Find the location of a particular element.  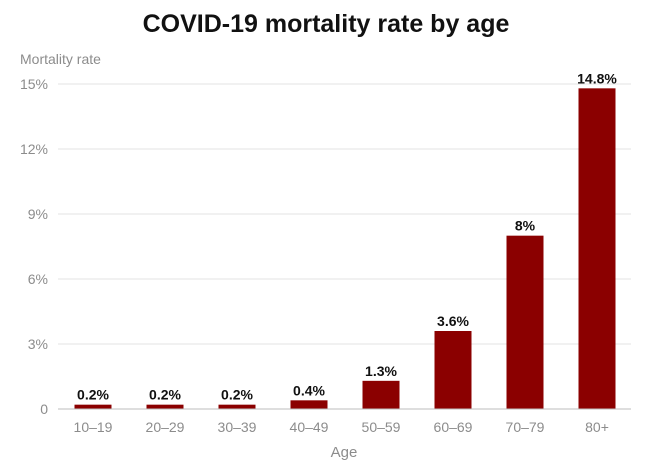

x-tick-label: 60–69 is located at coordinates (453, 427).